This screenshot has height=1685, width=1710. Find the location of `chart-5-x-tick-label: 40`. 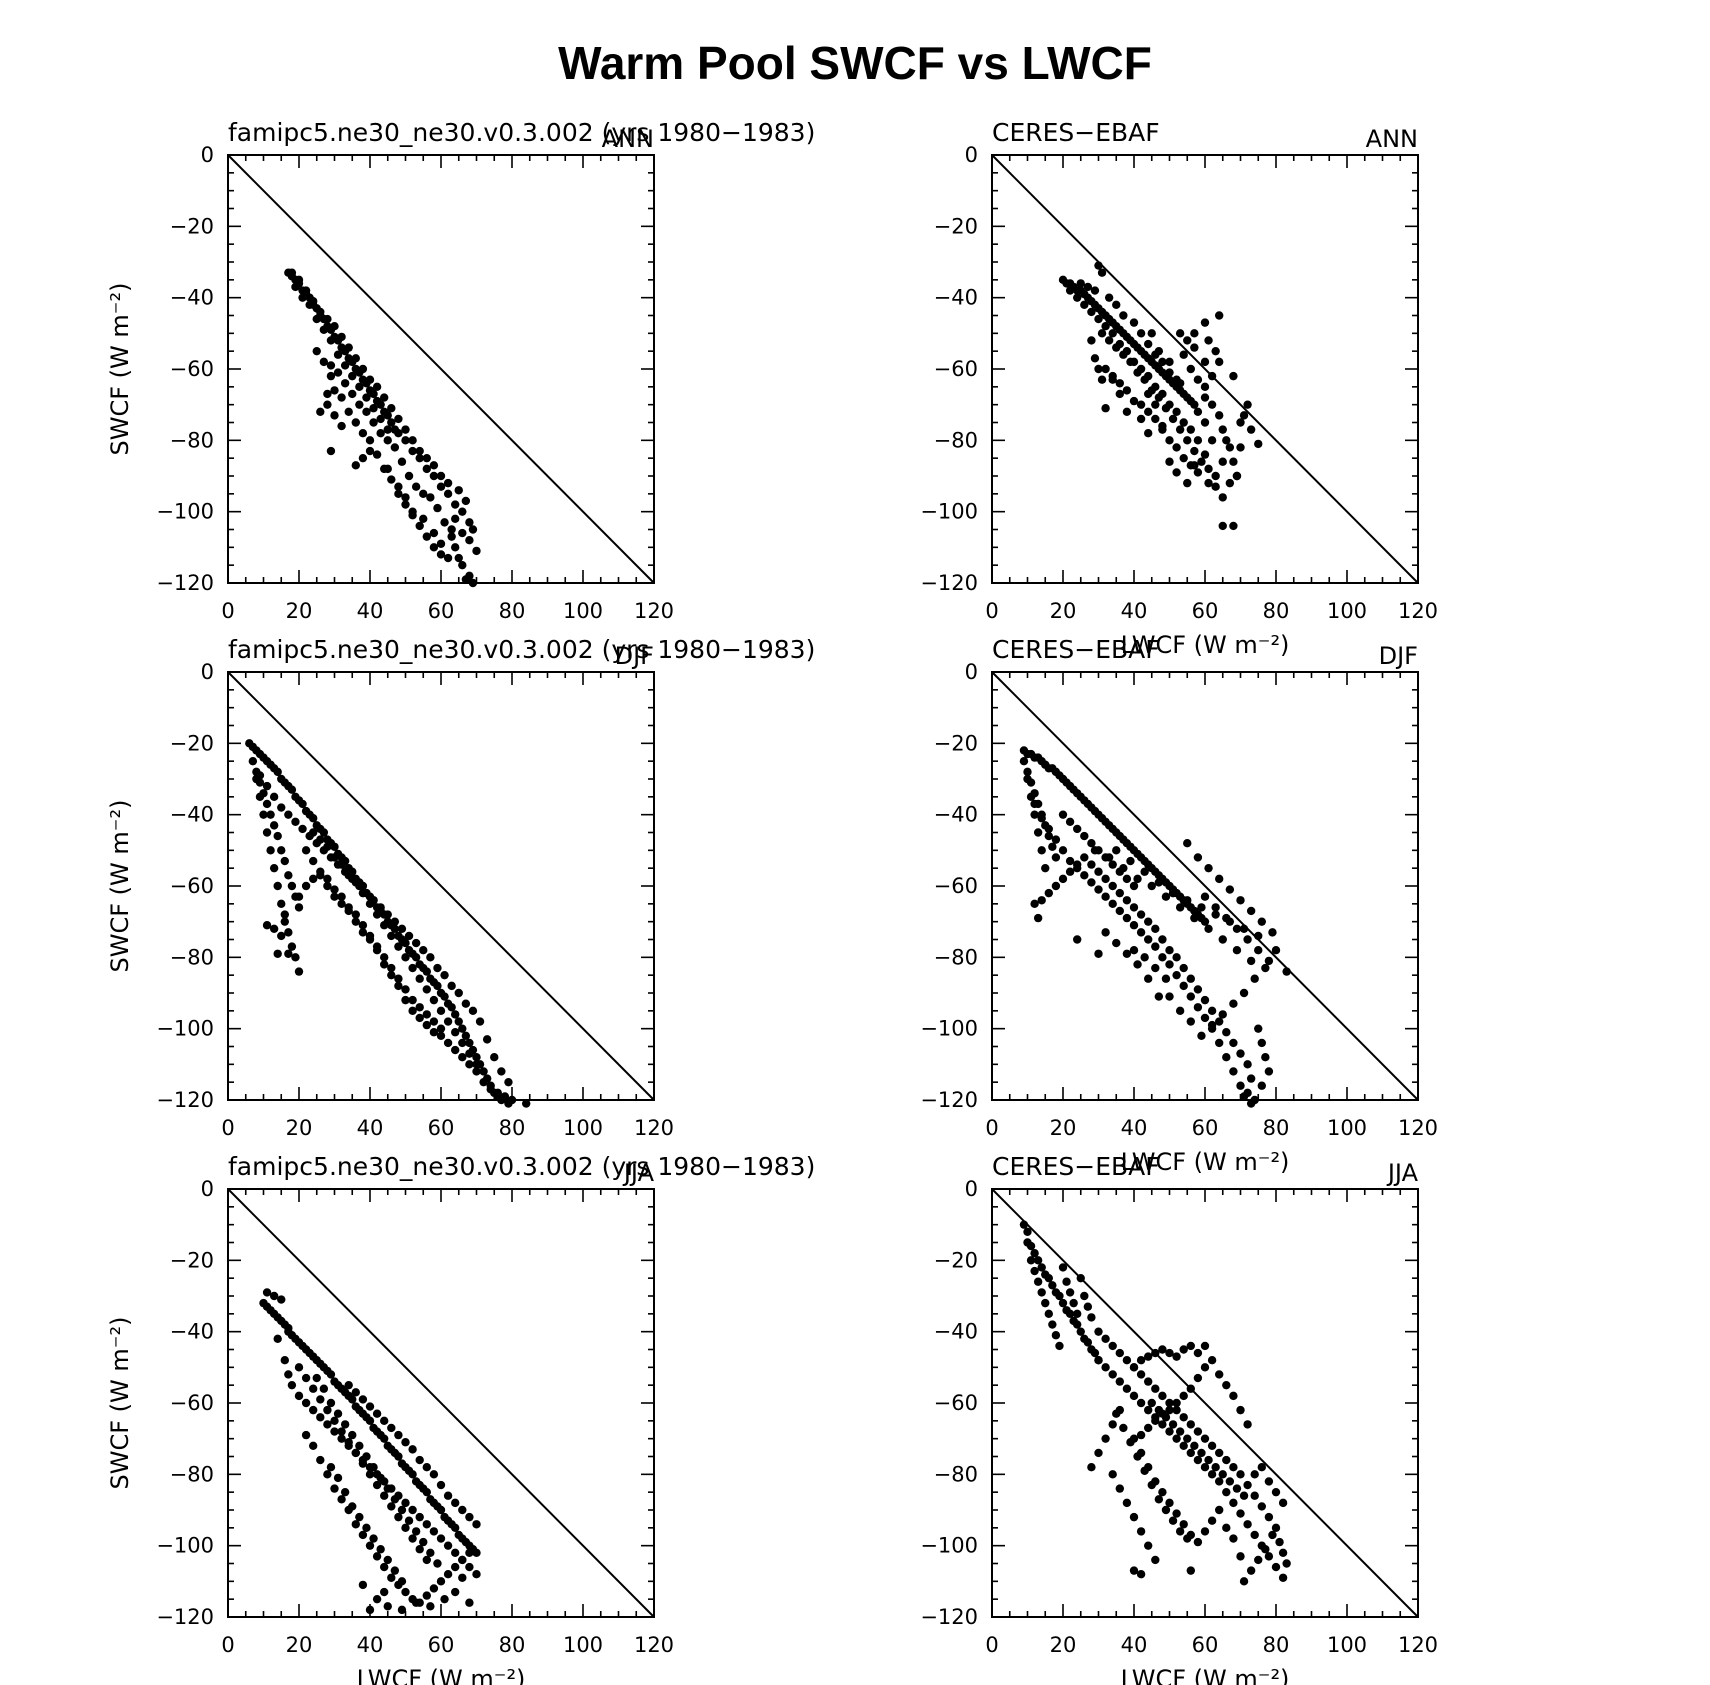

chart-5-x-tick-label: 40 is located at coordinates (1134, 1645).